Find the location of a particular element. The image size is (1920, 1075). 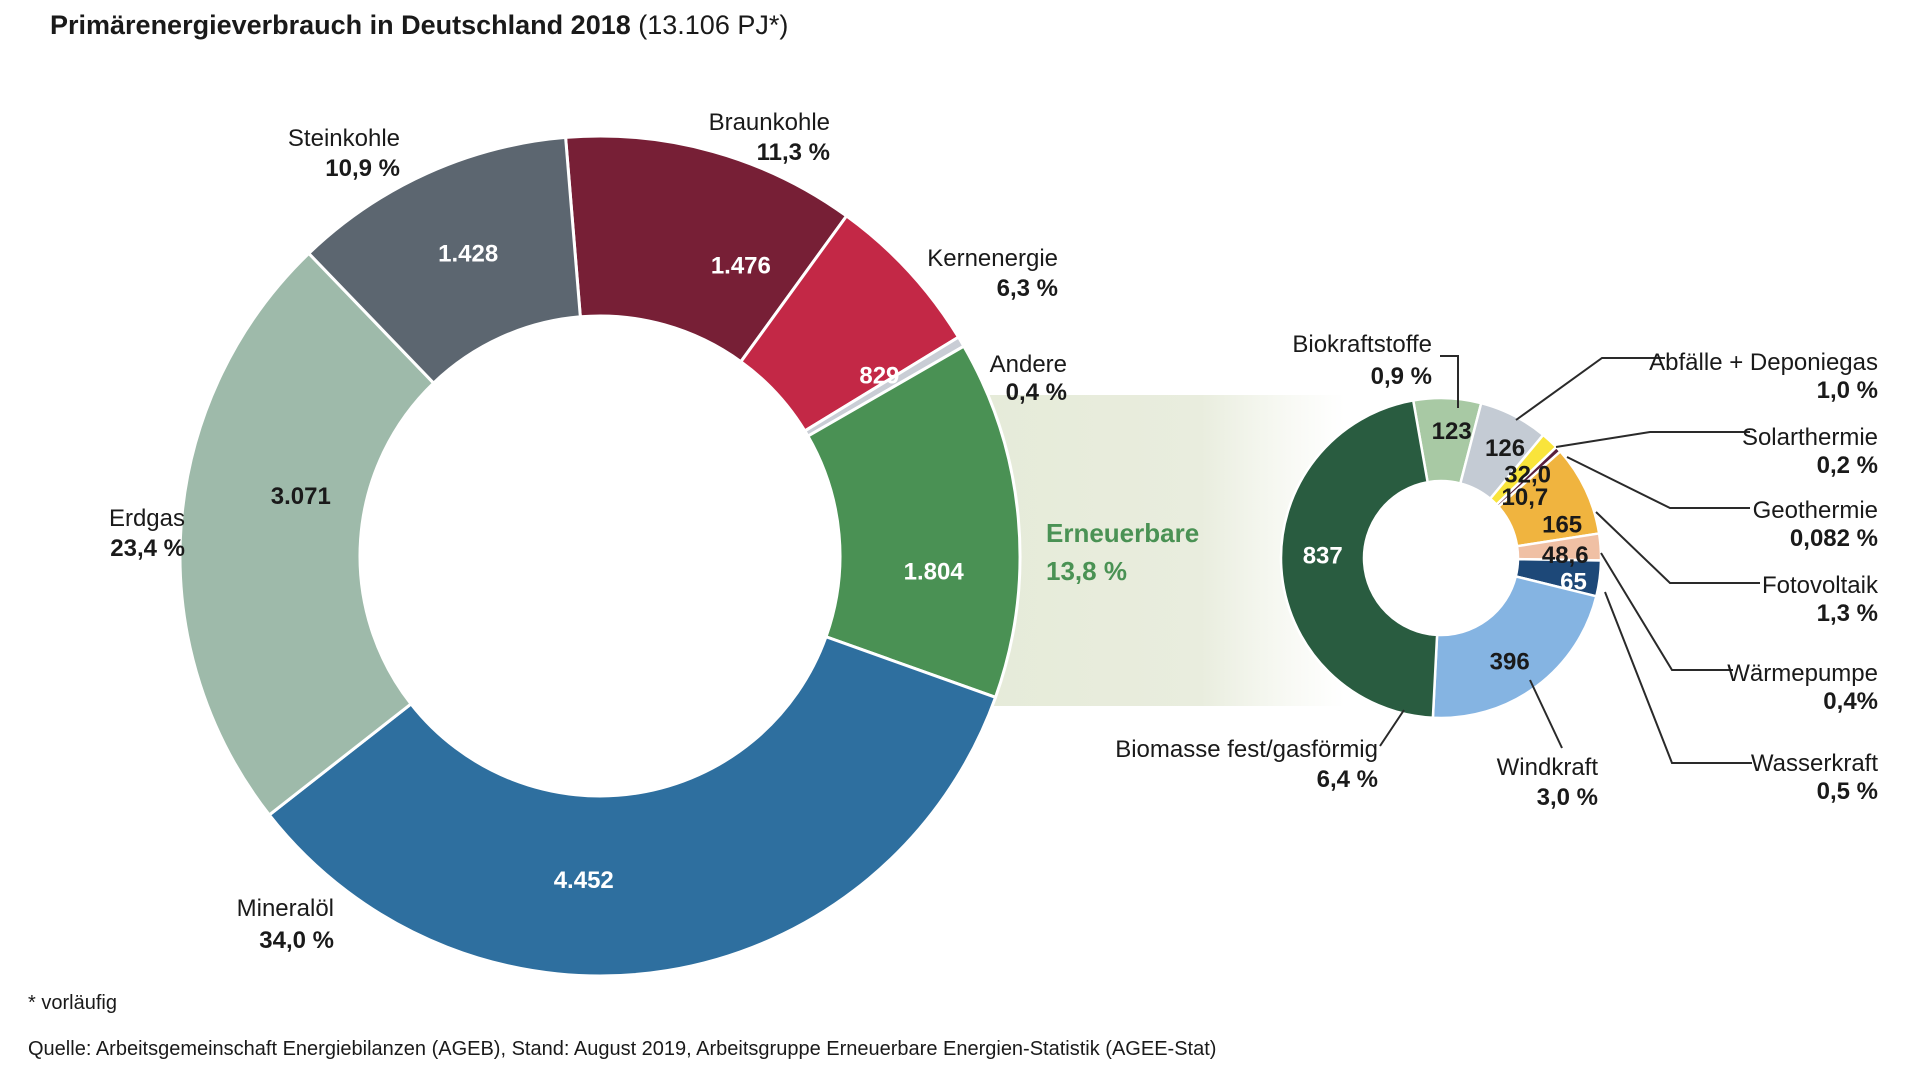

callout-pct-kernenergie: 6,3 % is located at coordinates (1027, 288).